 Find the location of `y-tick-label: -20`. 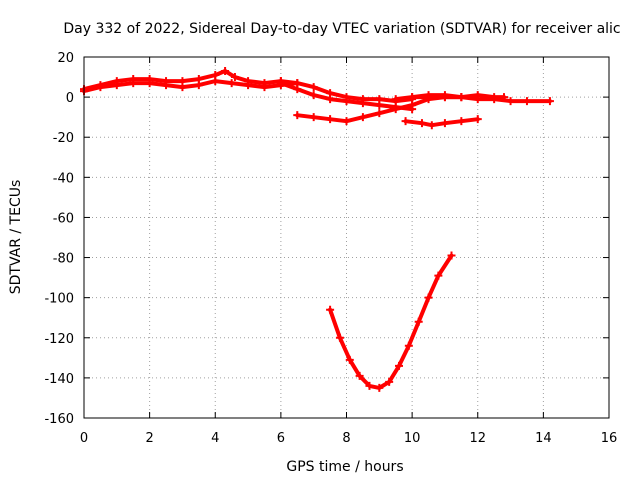

y-tick-label: -20 is located at coordinates (63, 138).